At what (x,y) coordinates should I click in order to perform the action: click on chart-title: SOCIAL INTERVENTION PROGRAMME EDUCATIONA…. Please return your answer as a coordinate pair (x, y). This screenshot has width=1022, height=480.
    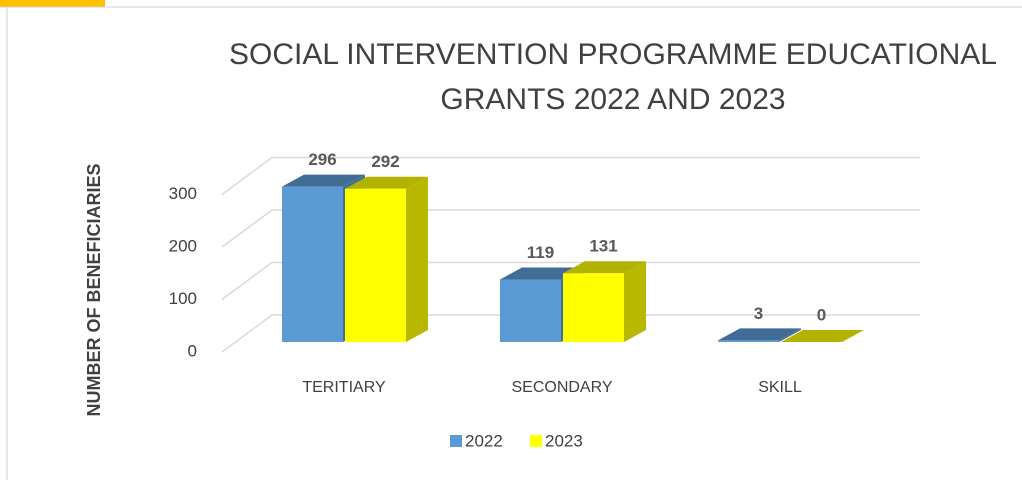
    Looking at the image, I should click on (613, 54).